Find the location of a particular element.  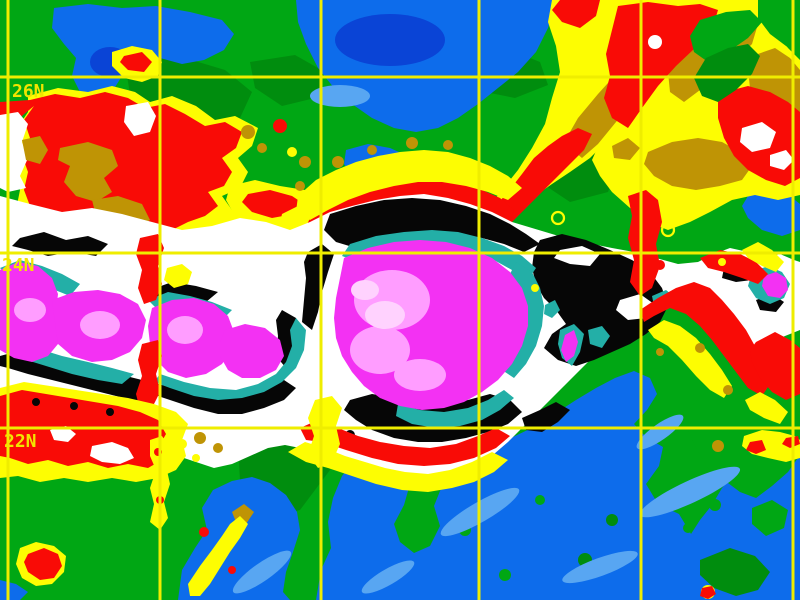

latitude-label-22n: 22N is located at coordinates (20, 441).